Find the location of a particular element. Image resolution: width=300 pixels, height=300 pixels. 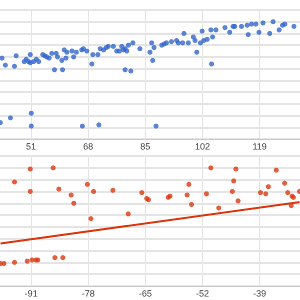

x-tick-label: 85 is located at coordinates (145, 147).